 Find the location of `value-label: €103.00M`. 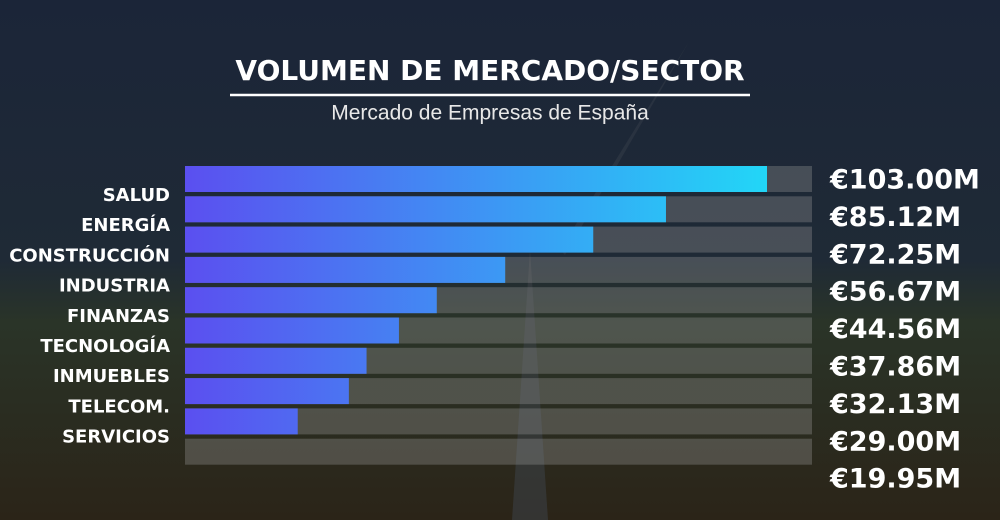

value-label: €103.00M is located at coordinates (904, 180).